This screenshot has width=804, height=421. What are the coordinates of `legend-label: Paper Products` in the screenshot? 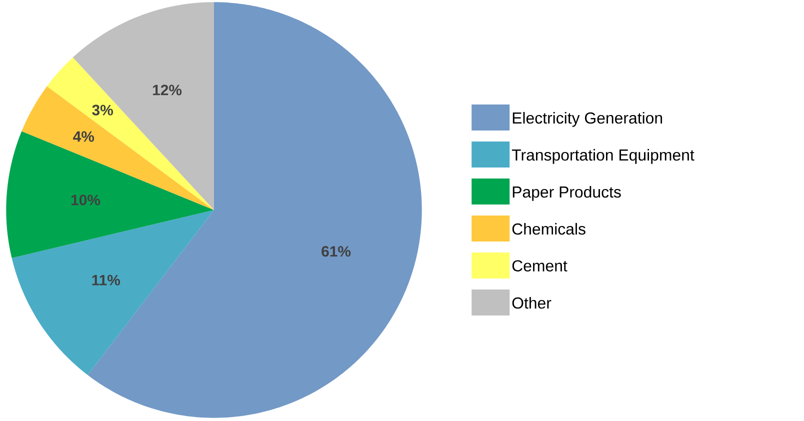 It's located at (566, 193).